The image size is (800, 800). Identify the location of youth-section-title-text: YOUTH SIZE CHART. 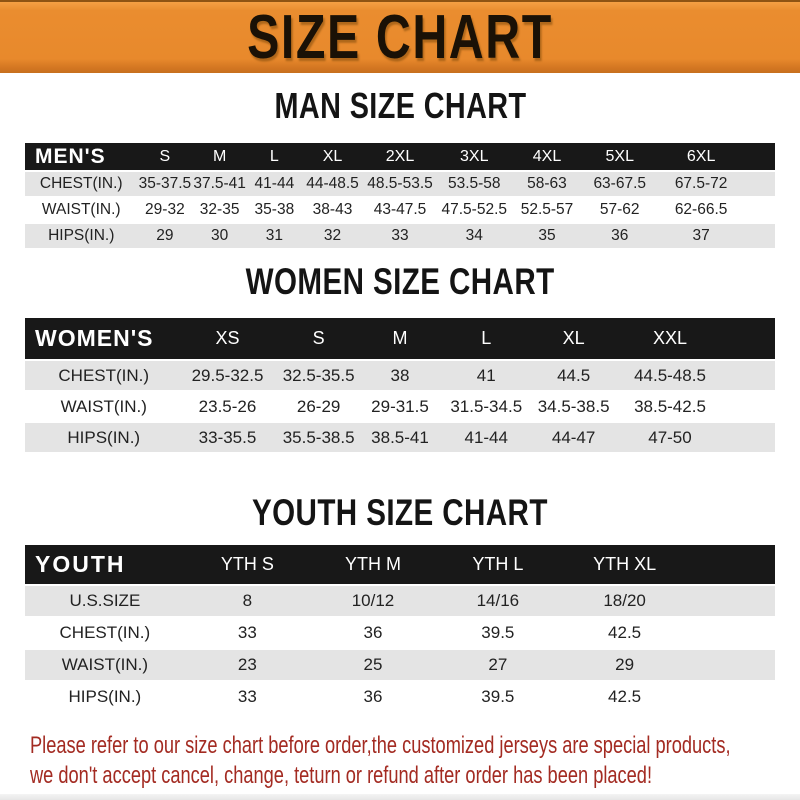
(400, 512).